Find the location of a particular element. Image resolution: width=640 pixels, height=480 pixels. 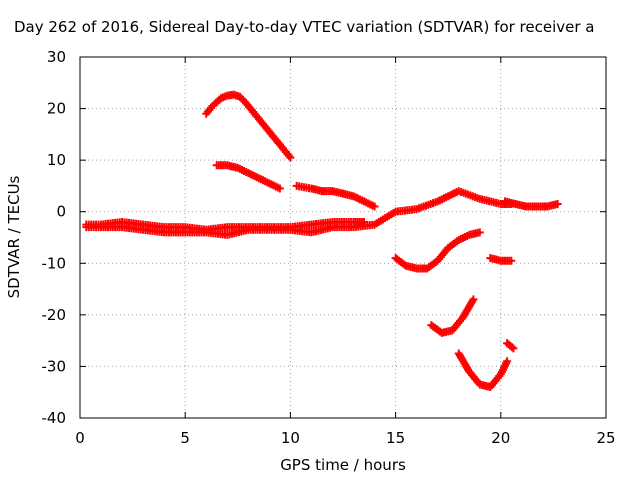

y-tick-label: -30 is located at coordinates (54, 366).